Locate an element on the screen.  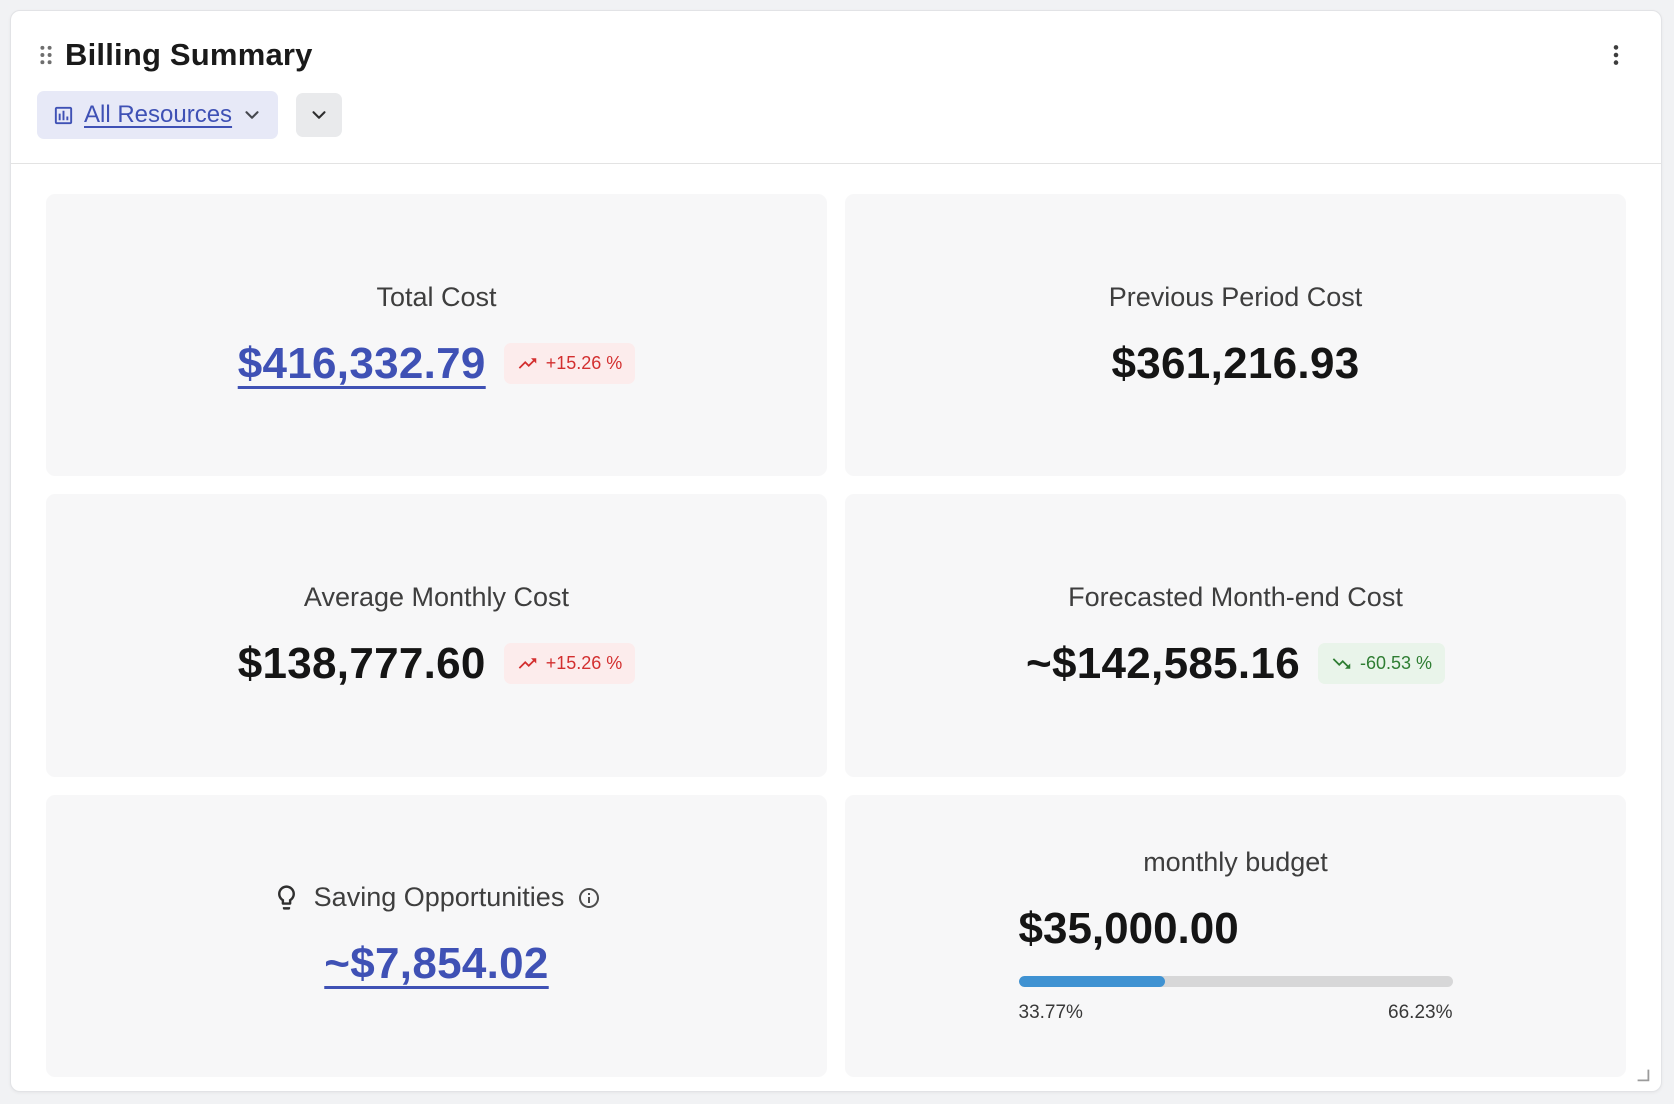
trend-badge: -60.53 % is located at coordinates (1381, 664).